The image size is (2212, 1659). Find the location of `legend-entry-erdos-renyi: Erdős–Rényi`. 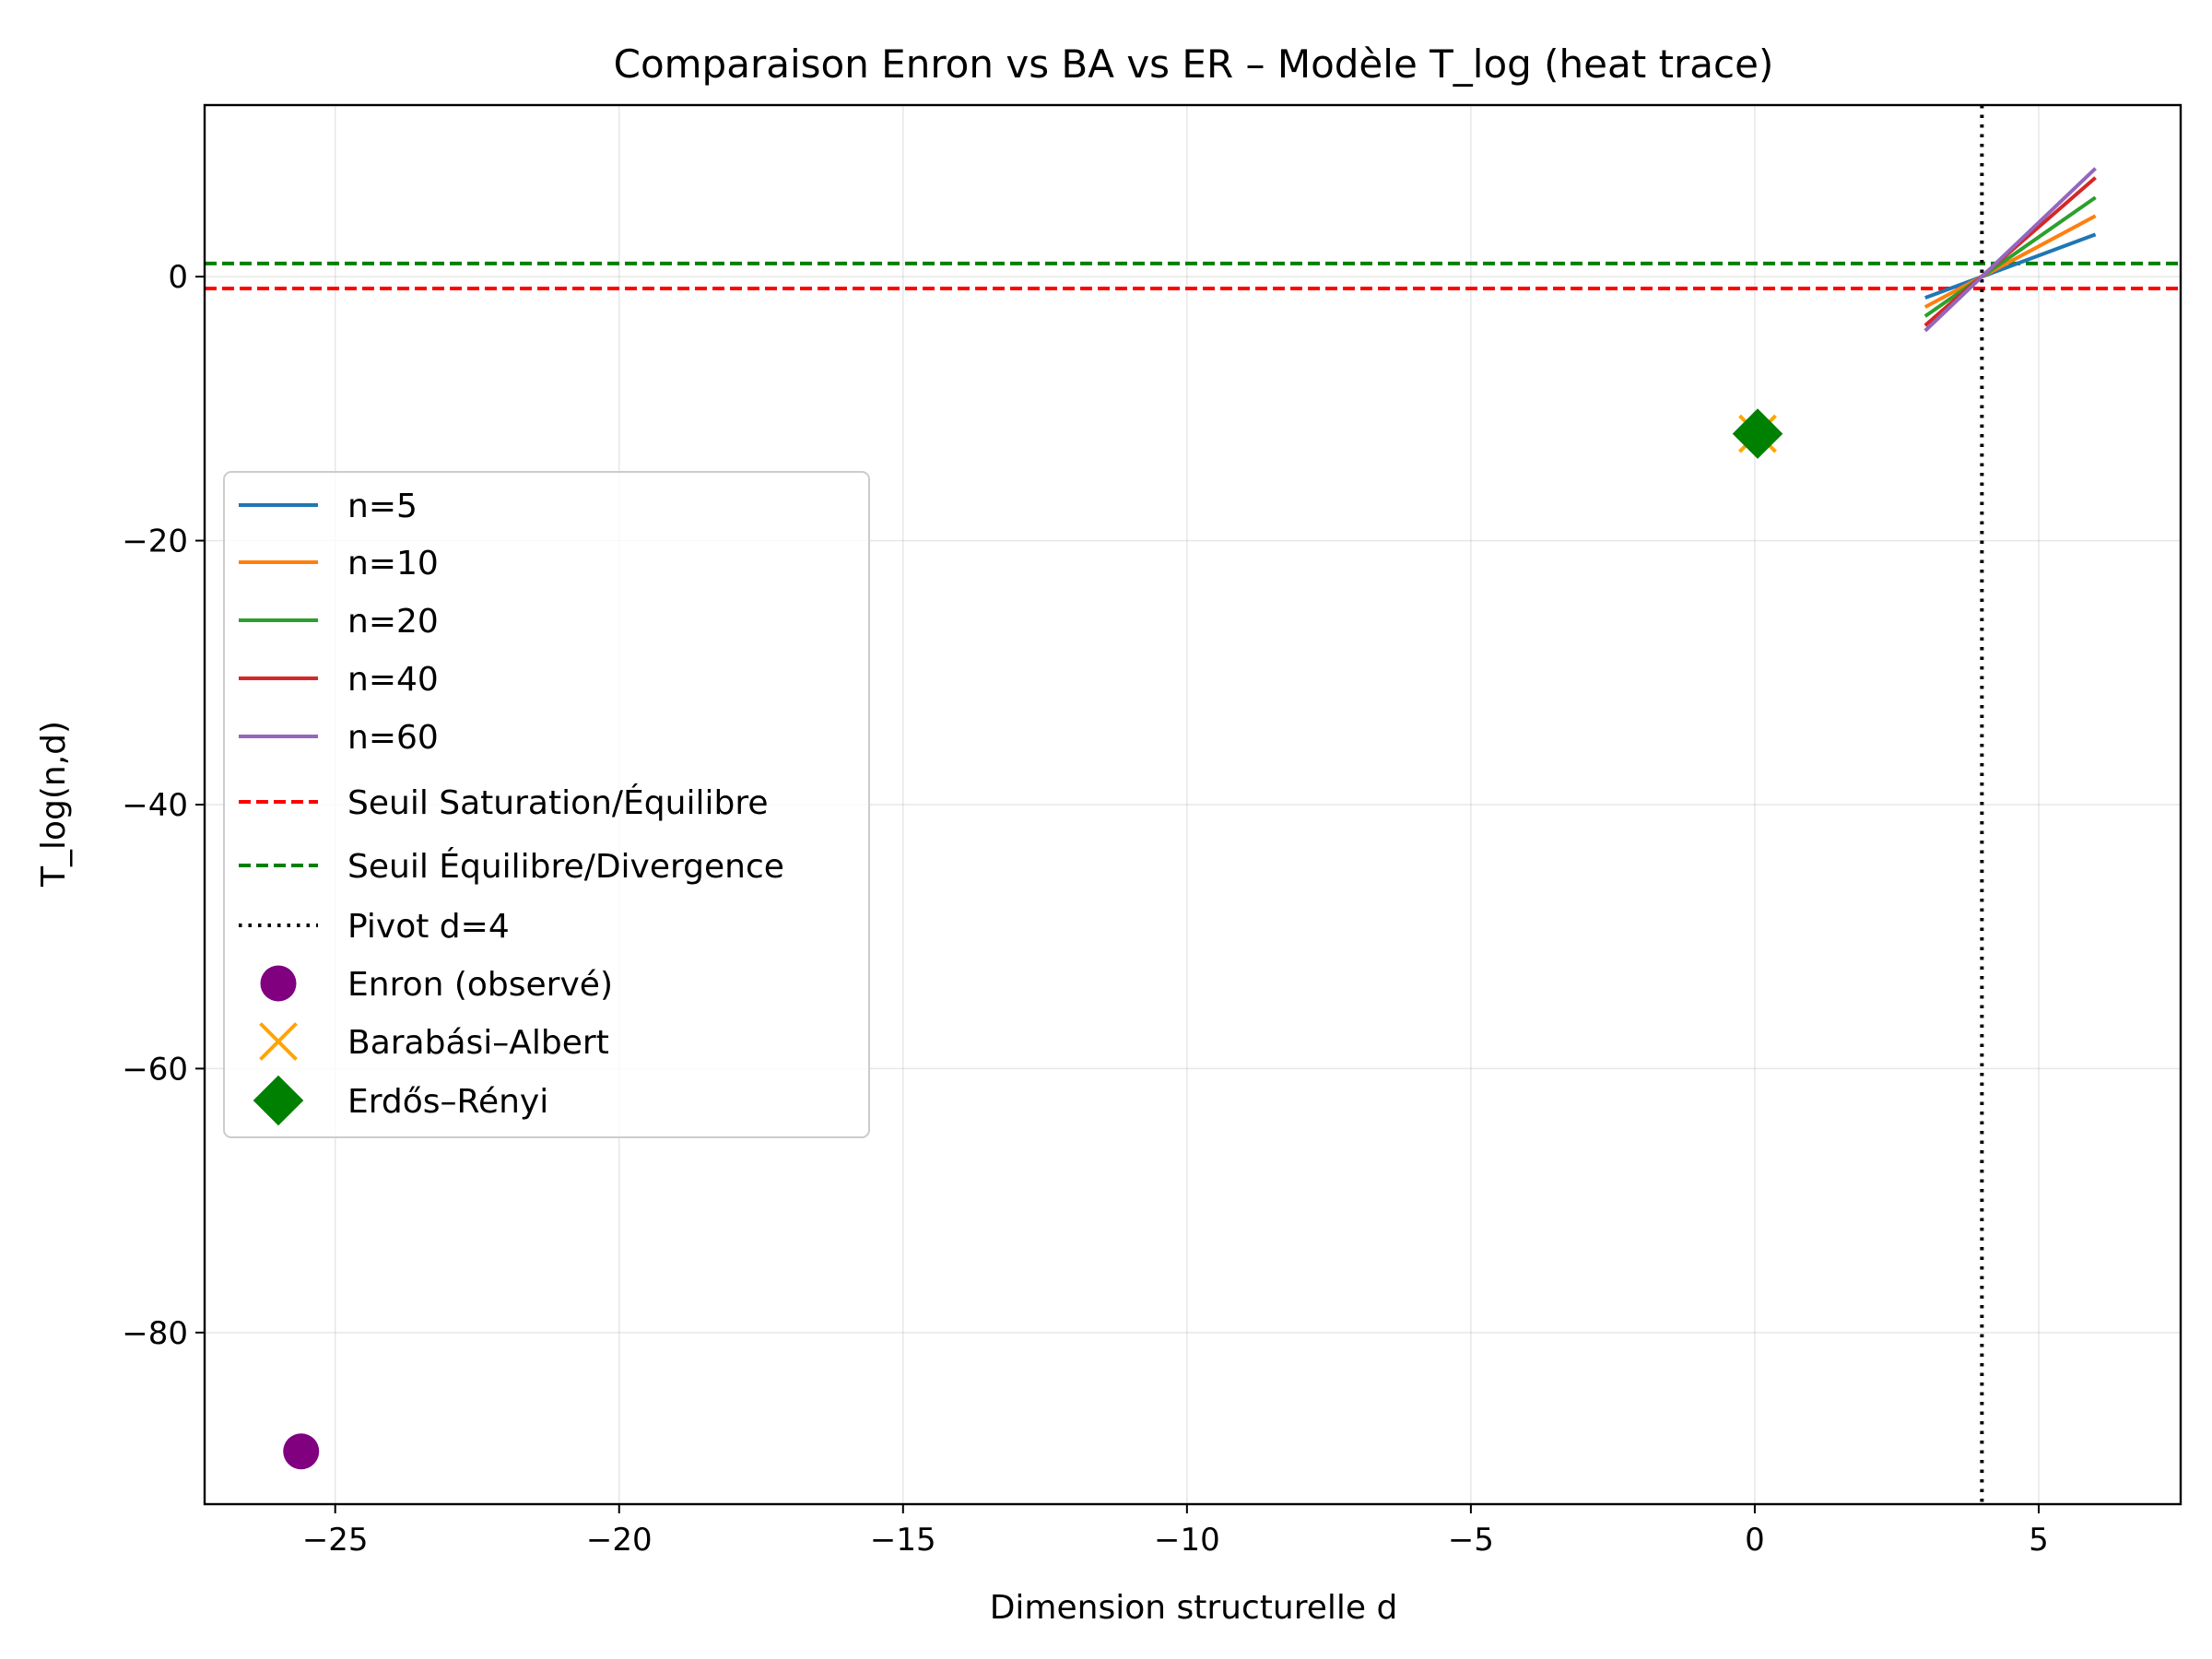

legend-entry-erdos-renyi: Erdős–Rényi is located at coordinates (400, 1100).